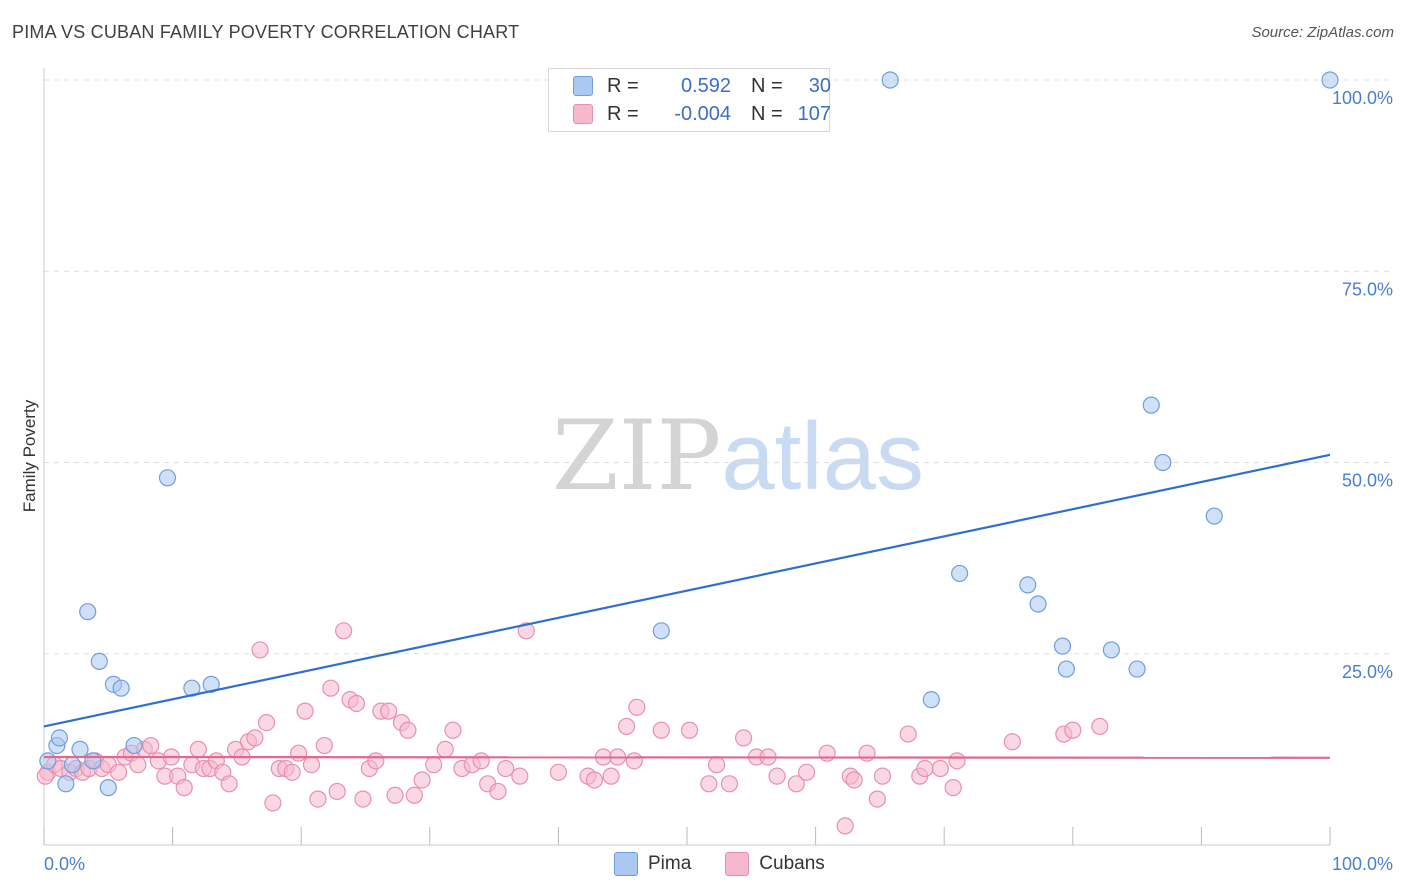 The width and height of the screenshot is (1406, 892). I want to click on legend-r-value: -0.004, so click(702, 113).